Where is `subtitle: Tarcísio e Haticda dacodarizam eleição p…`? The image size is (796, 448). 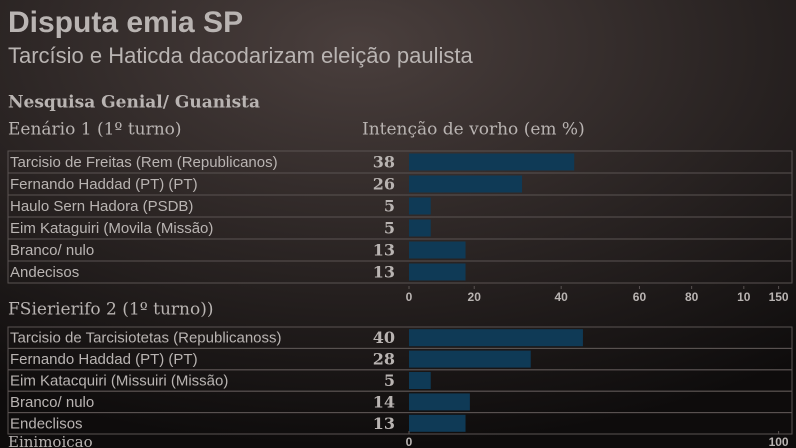
subtitle: Tarcísio e Haticda dacodarizam eleição p… is located at coordinates (240, 55).